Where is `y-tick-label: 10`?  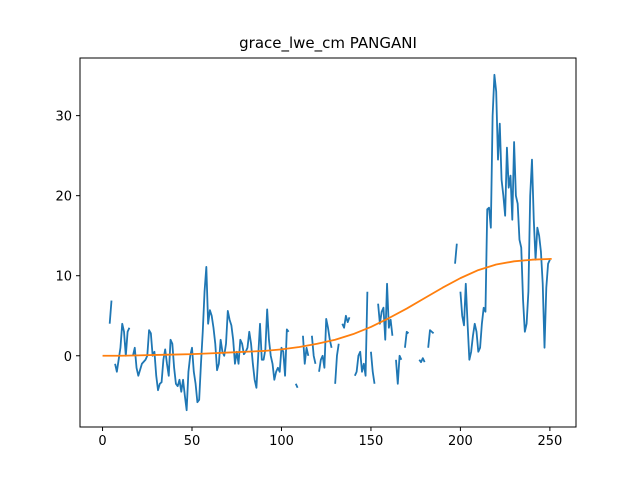 y-tick-label: 10 is located at coordinates (63, 277).